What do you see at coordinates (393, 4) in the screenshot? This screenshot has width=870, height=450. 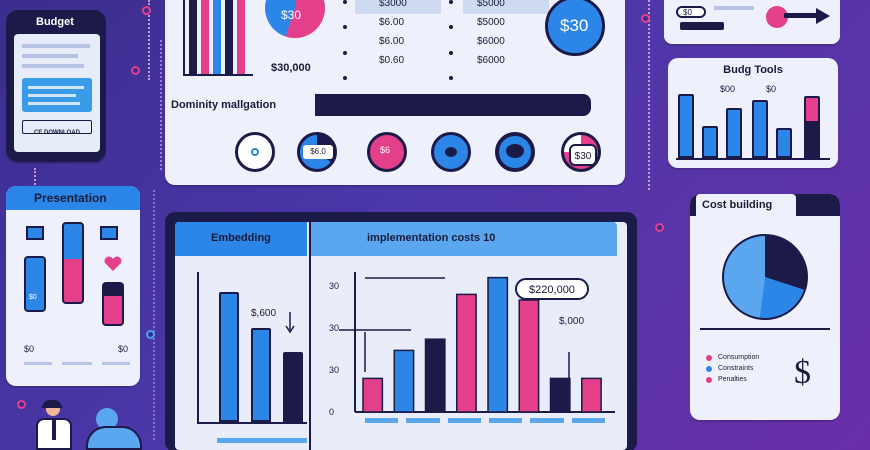 I see `table-cell: $3000` at bounding box center [393, 4].